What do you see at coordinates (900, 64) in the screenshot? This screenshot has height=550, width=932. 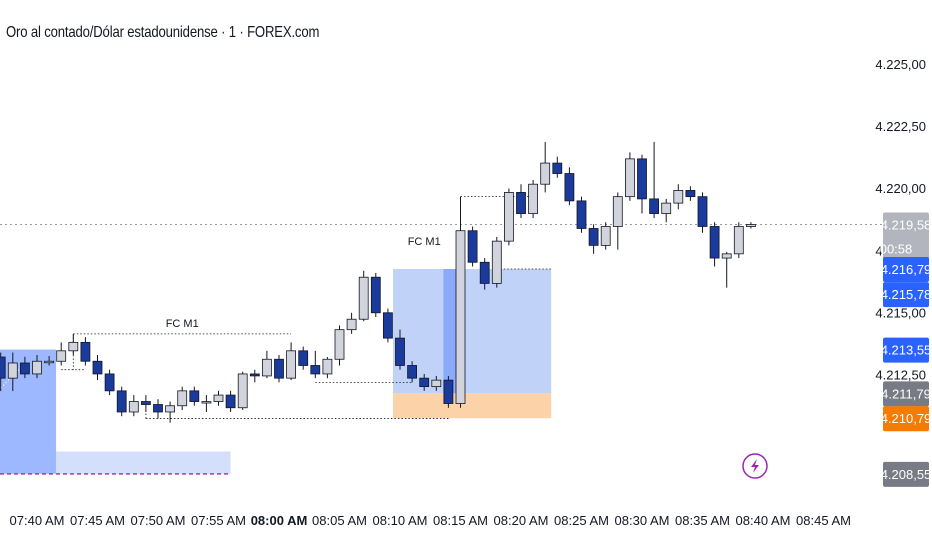 I see `y-tick-label: 4.225,00` at bounding box center [900, 64].